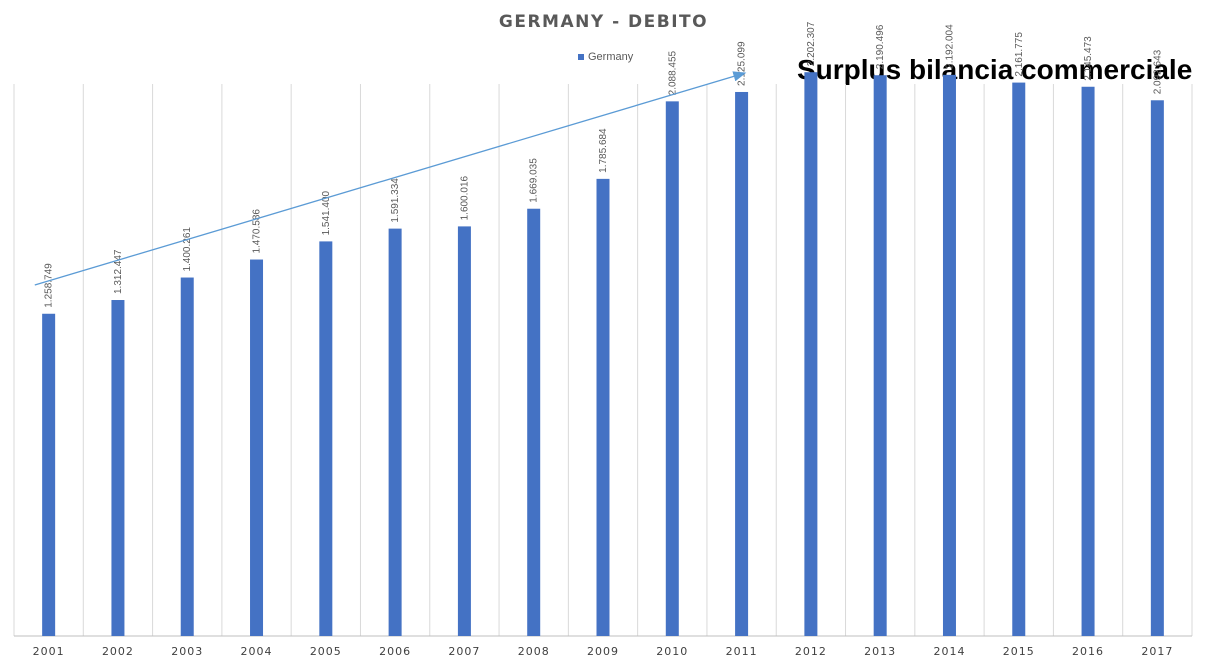  What do you see at coordinates (581, 57) in the screenshot?
I see `legend-swatch` at bounding box center [581, 57].